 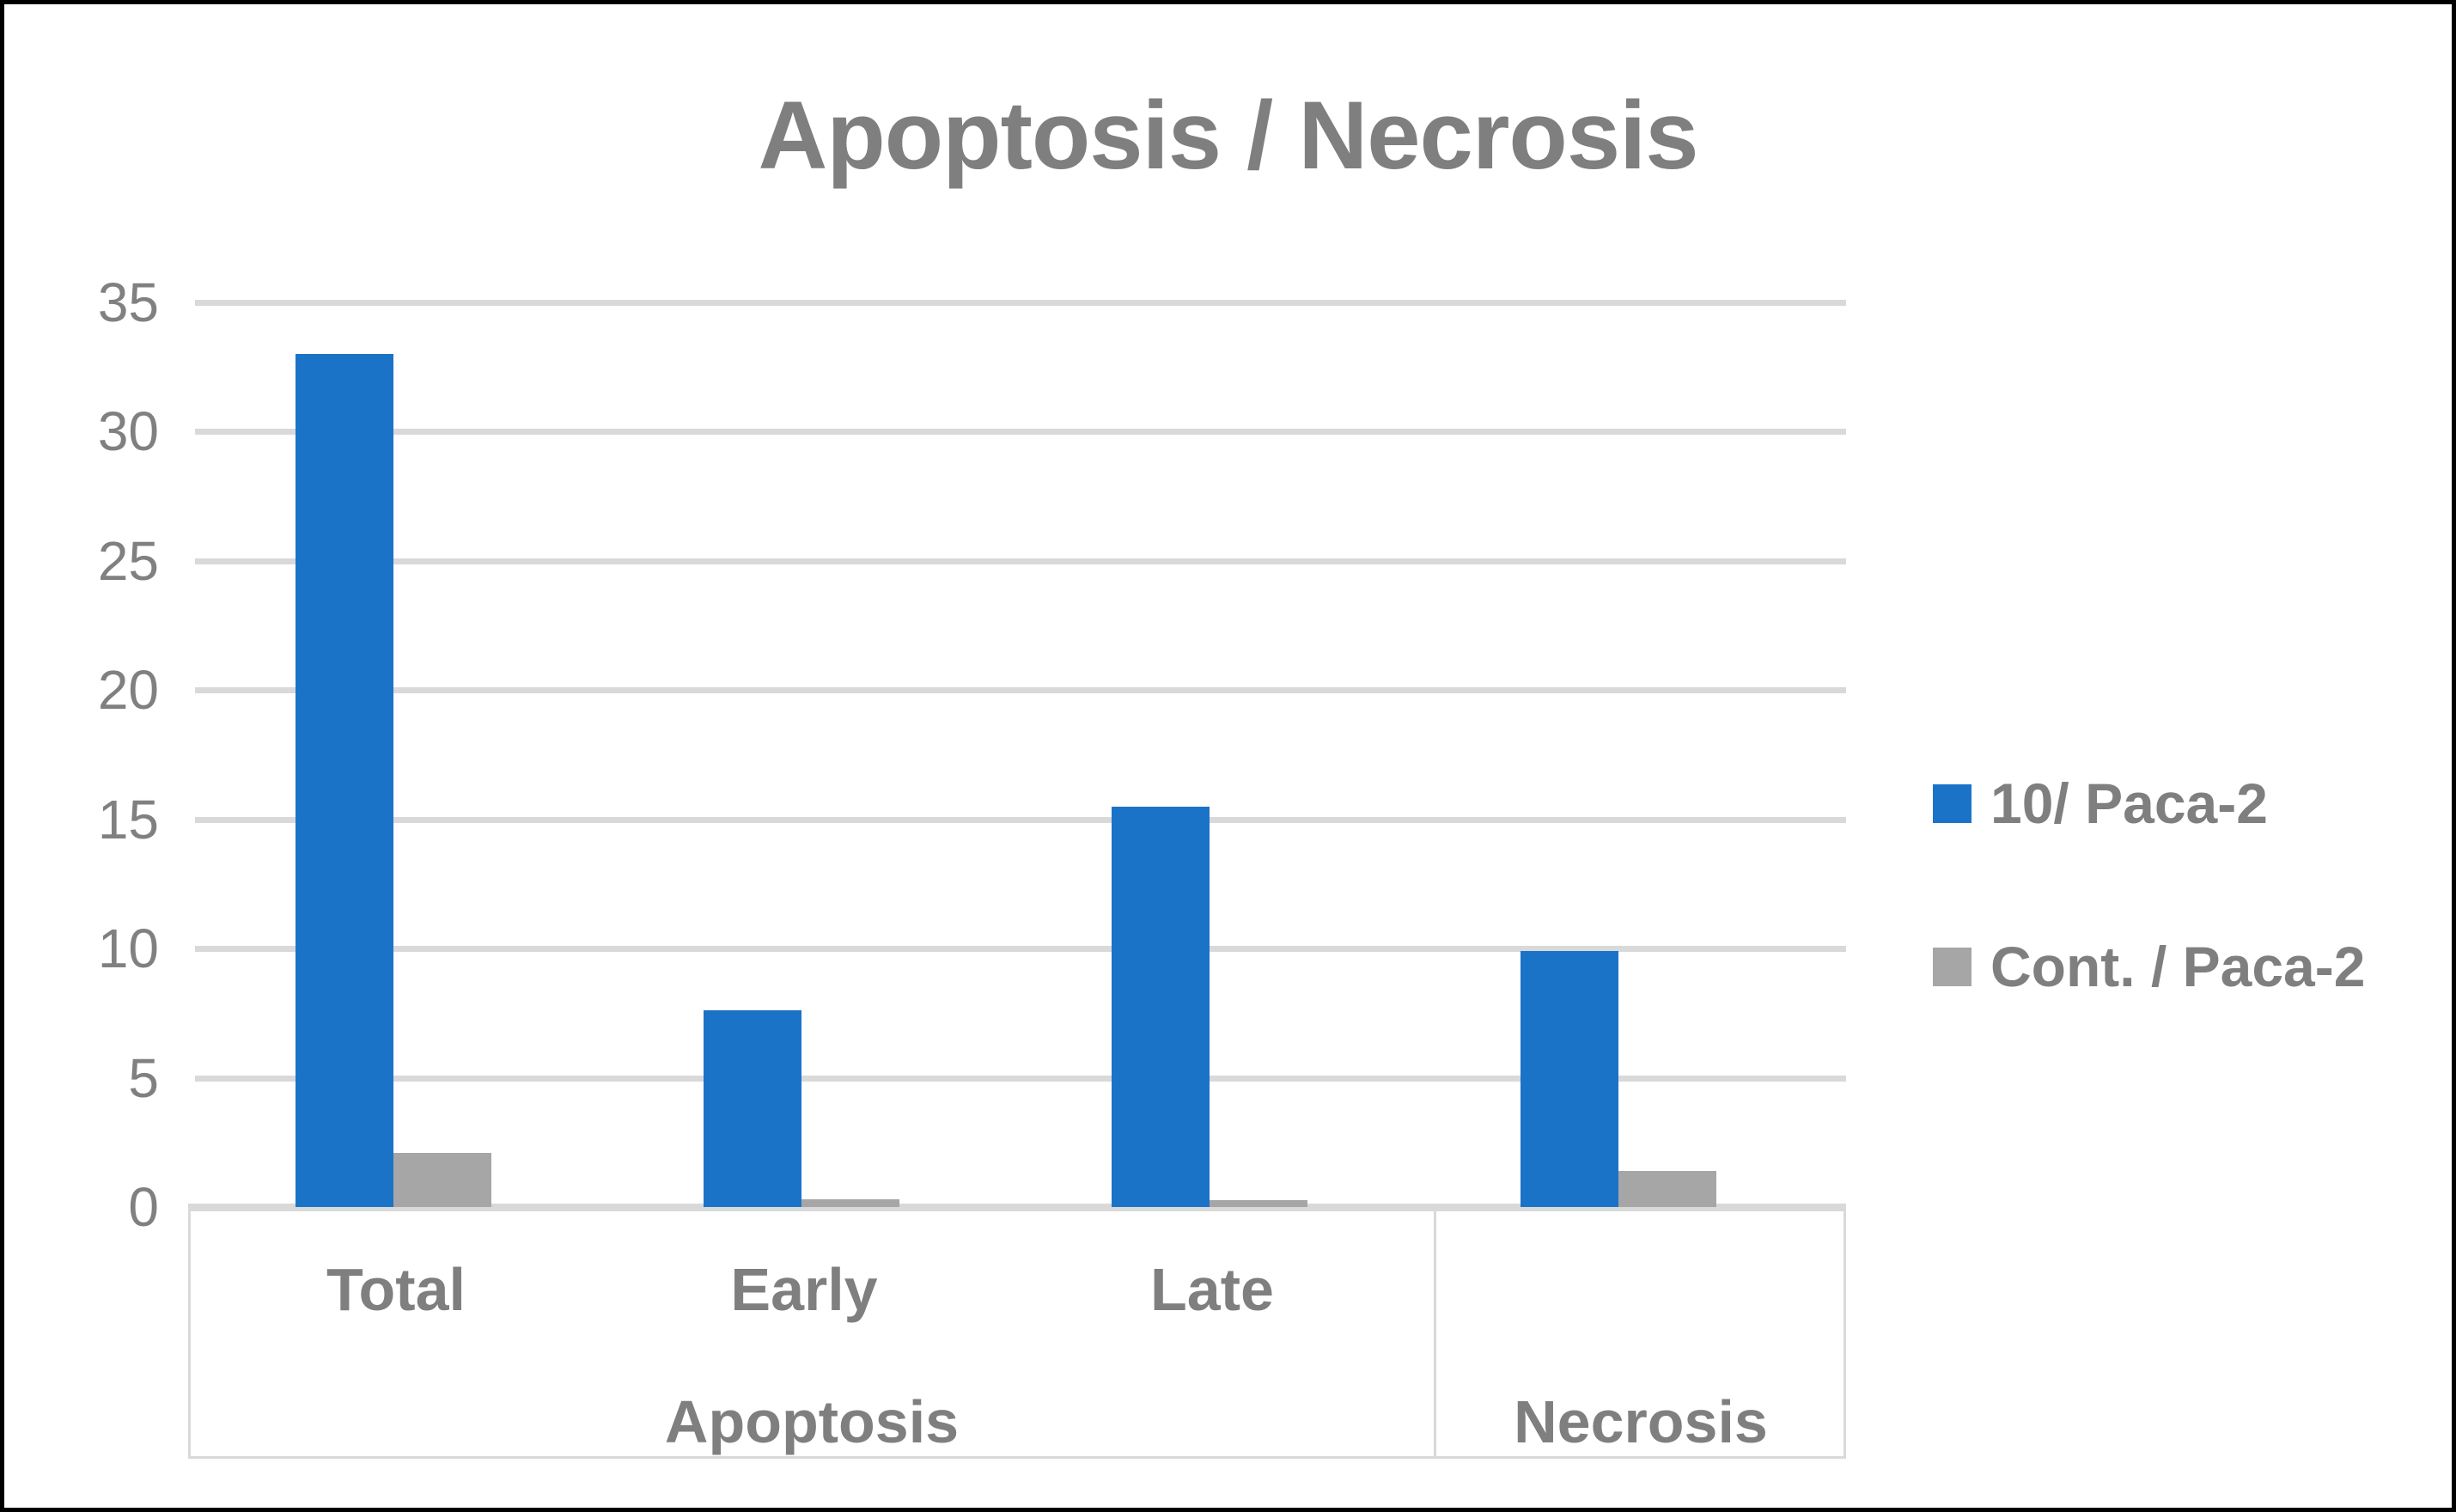 What do you see at coordinates (81, 756) in the screenshot?
I see `y-axis-tick-labels: 0 5 10 15 20 25 30 35` at bounding box center [81, 756].